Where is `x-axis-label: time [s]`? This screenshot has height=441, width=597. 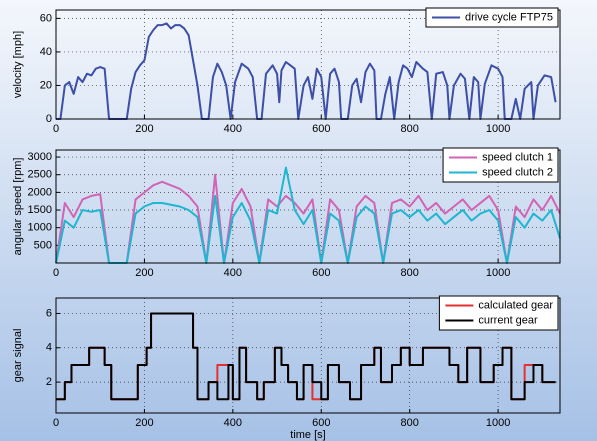
x-axis-label: time [s] is located at coordinates (307, 435).